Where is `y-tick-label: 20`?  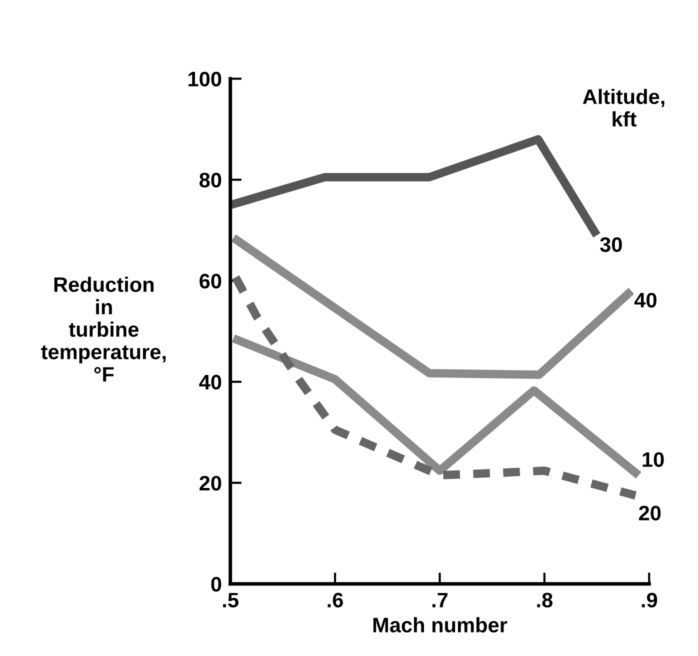 y-tick-label: 20 is located at coordinates (211, 483).